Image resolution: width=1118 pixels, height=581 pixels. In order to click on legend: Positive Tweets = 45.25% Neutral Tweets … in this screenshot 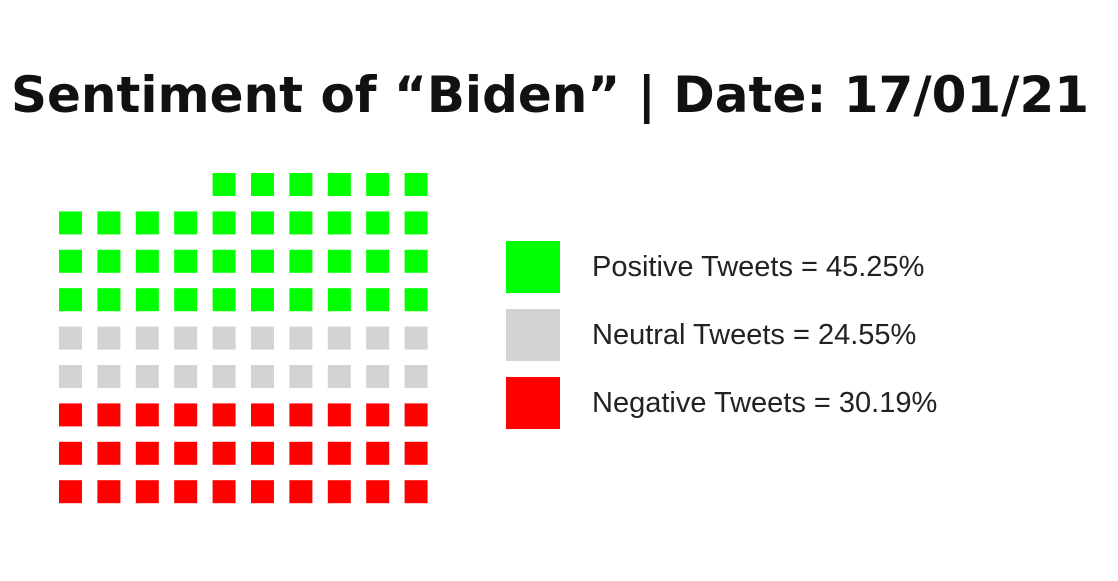, I will do `click(721, 343)`.